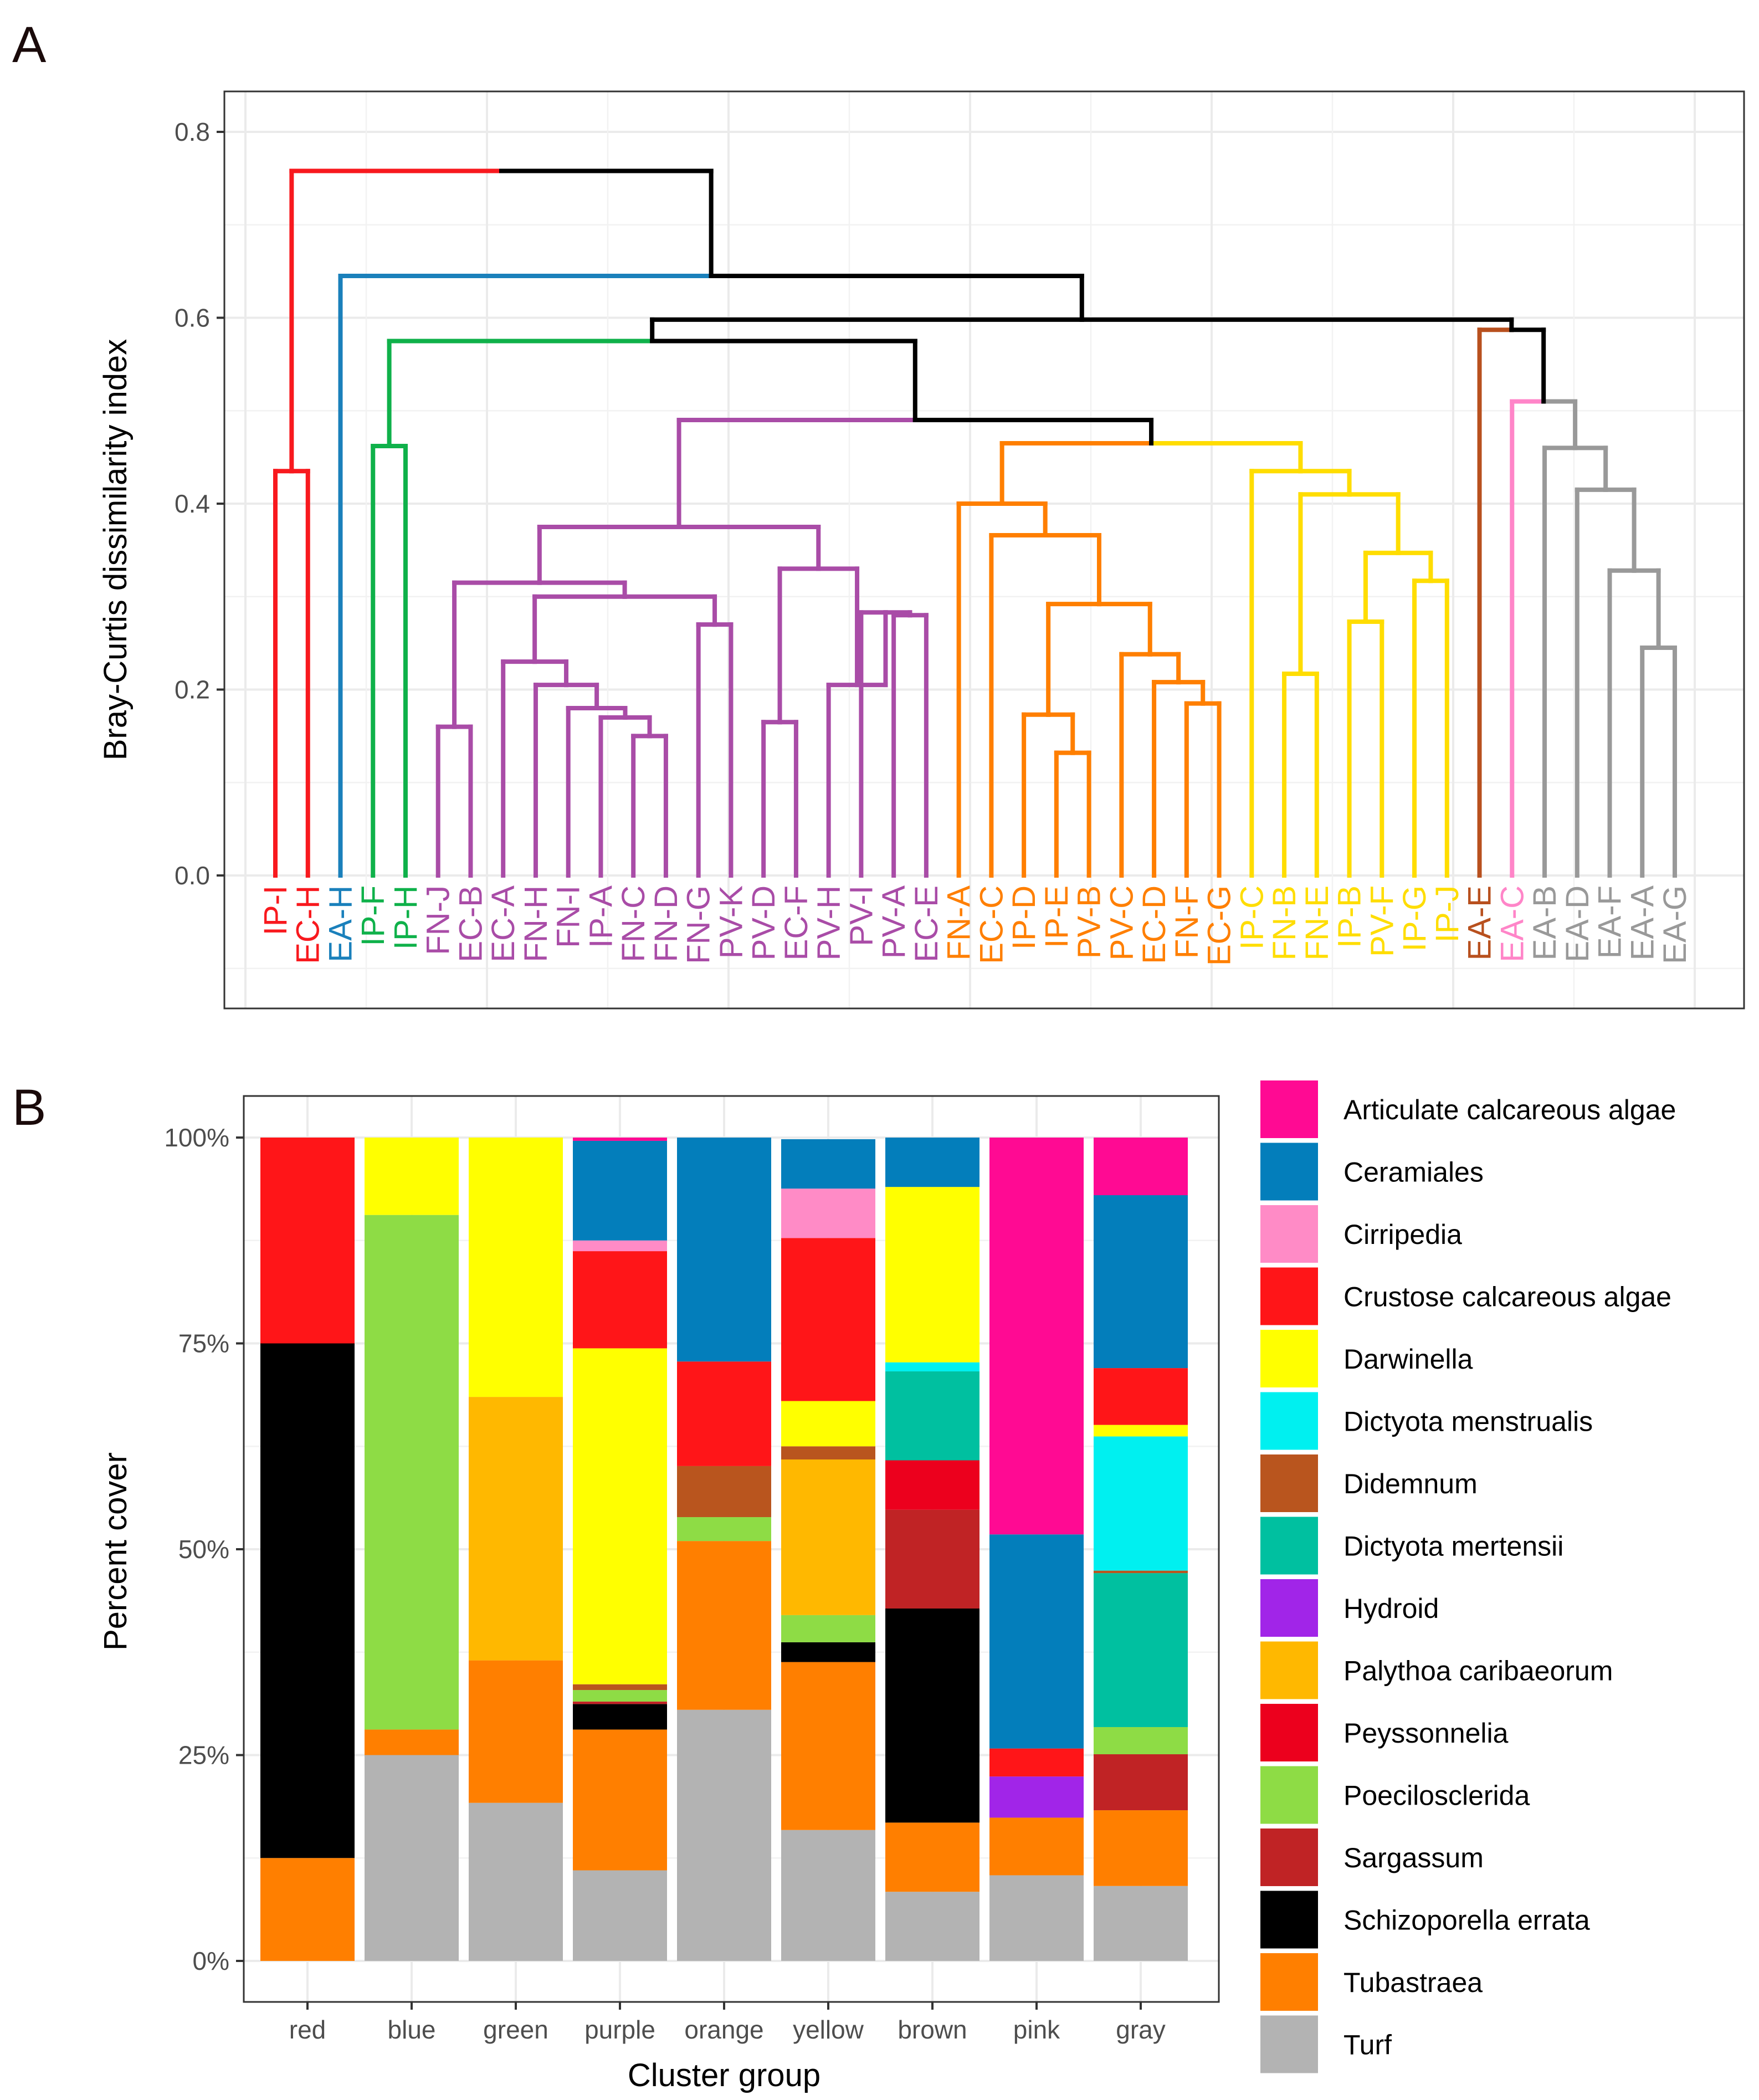 The width and height of the screenshot is (1759, 2100). I want to click on bar-orange, so click(724, 1549).